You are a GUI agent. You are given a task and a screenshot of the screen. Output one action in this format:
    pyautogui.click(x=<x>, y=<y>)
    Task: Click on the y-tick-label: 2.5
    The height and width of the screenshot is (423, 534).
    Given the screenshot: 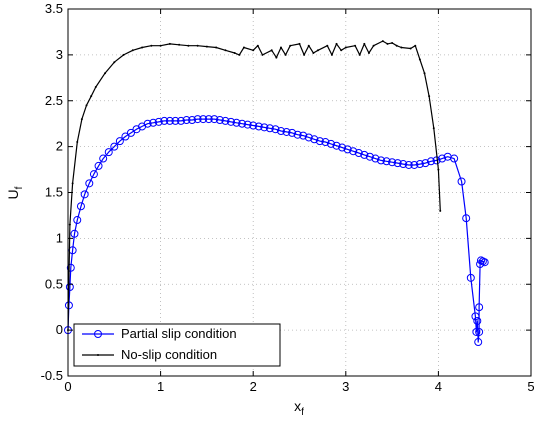 What is the action you would take?
    pyautogui.click(x=54, y=100)
    